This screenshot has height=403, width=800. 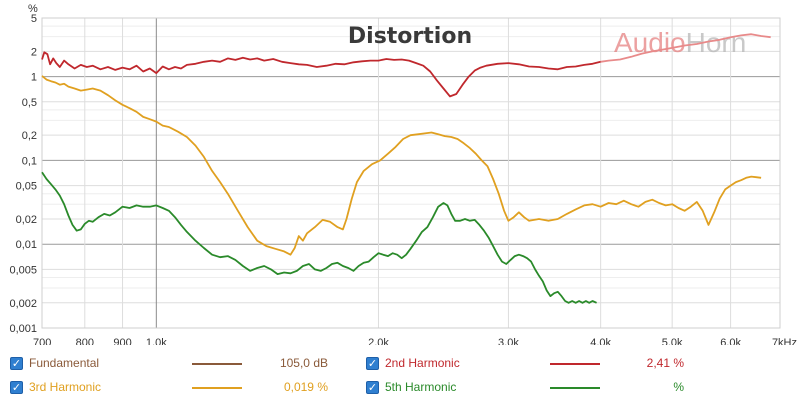 What do you see at coordinates (415, 341) in the screenshot?
I see `x-axis-ticks: 700 800 900 1,0k 2,0k 3,0k 4,0k 5,0k 6,0k 7kHz` at bounding box center [415, 341].